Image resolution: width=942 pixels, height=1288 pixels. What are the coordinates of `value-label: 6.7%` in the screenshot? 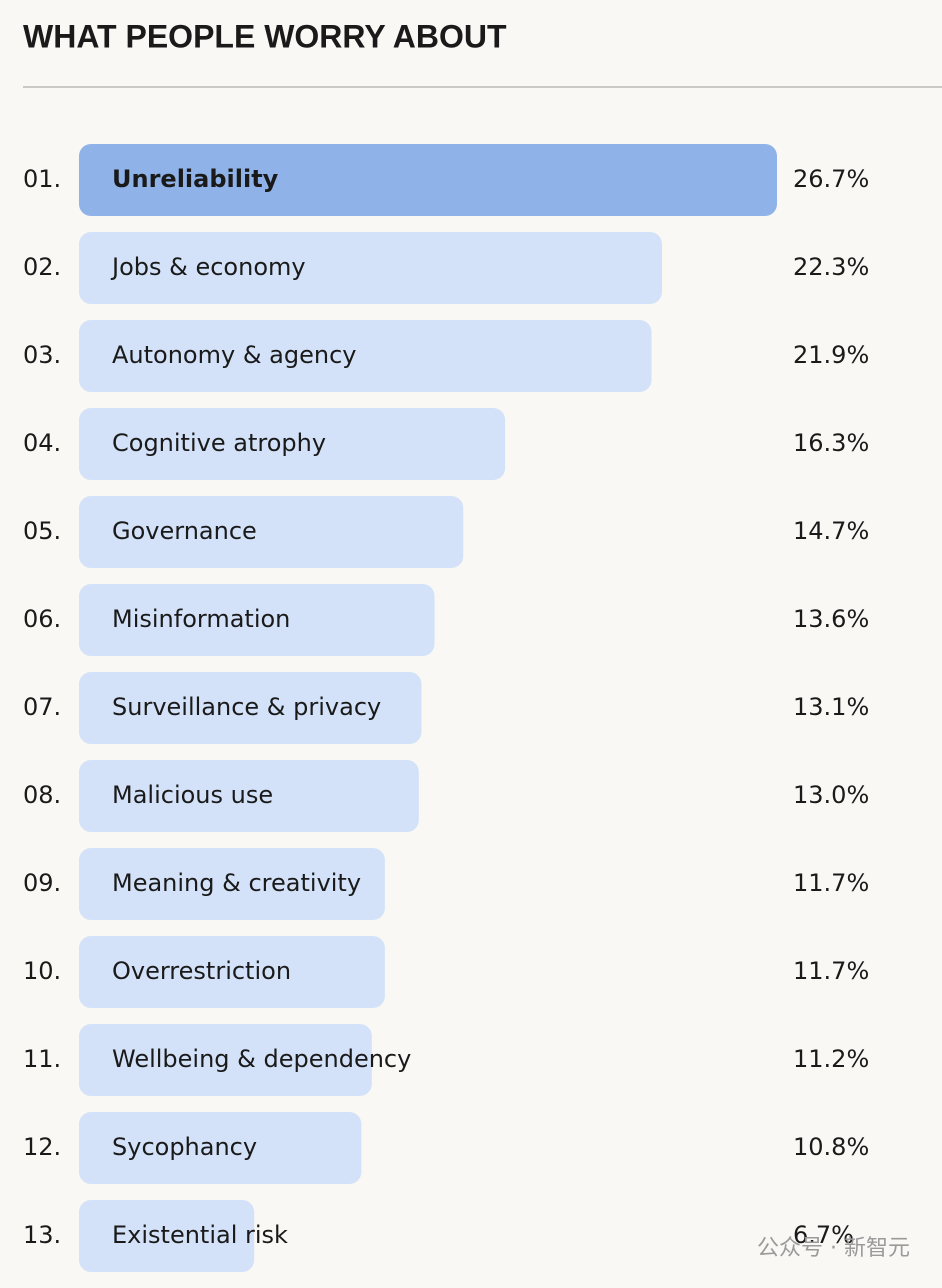 It's located at (823, 1235).